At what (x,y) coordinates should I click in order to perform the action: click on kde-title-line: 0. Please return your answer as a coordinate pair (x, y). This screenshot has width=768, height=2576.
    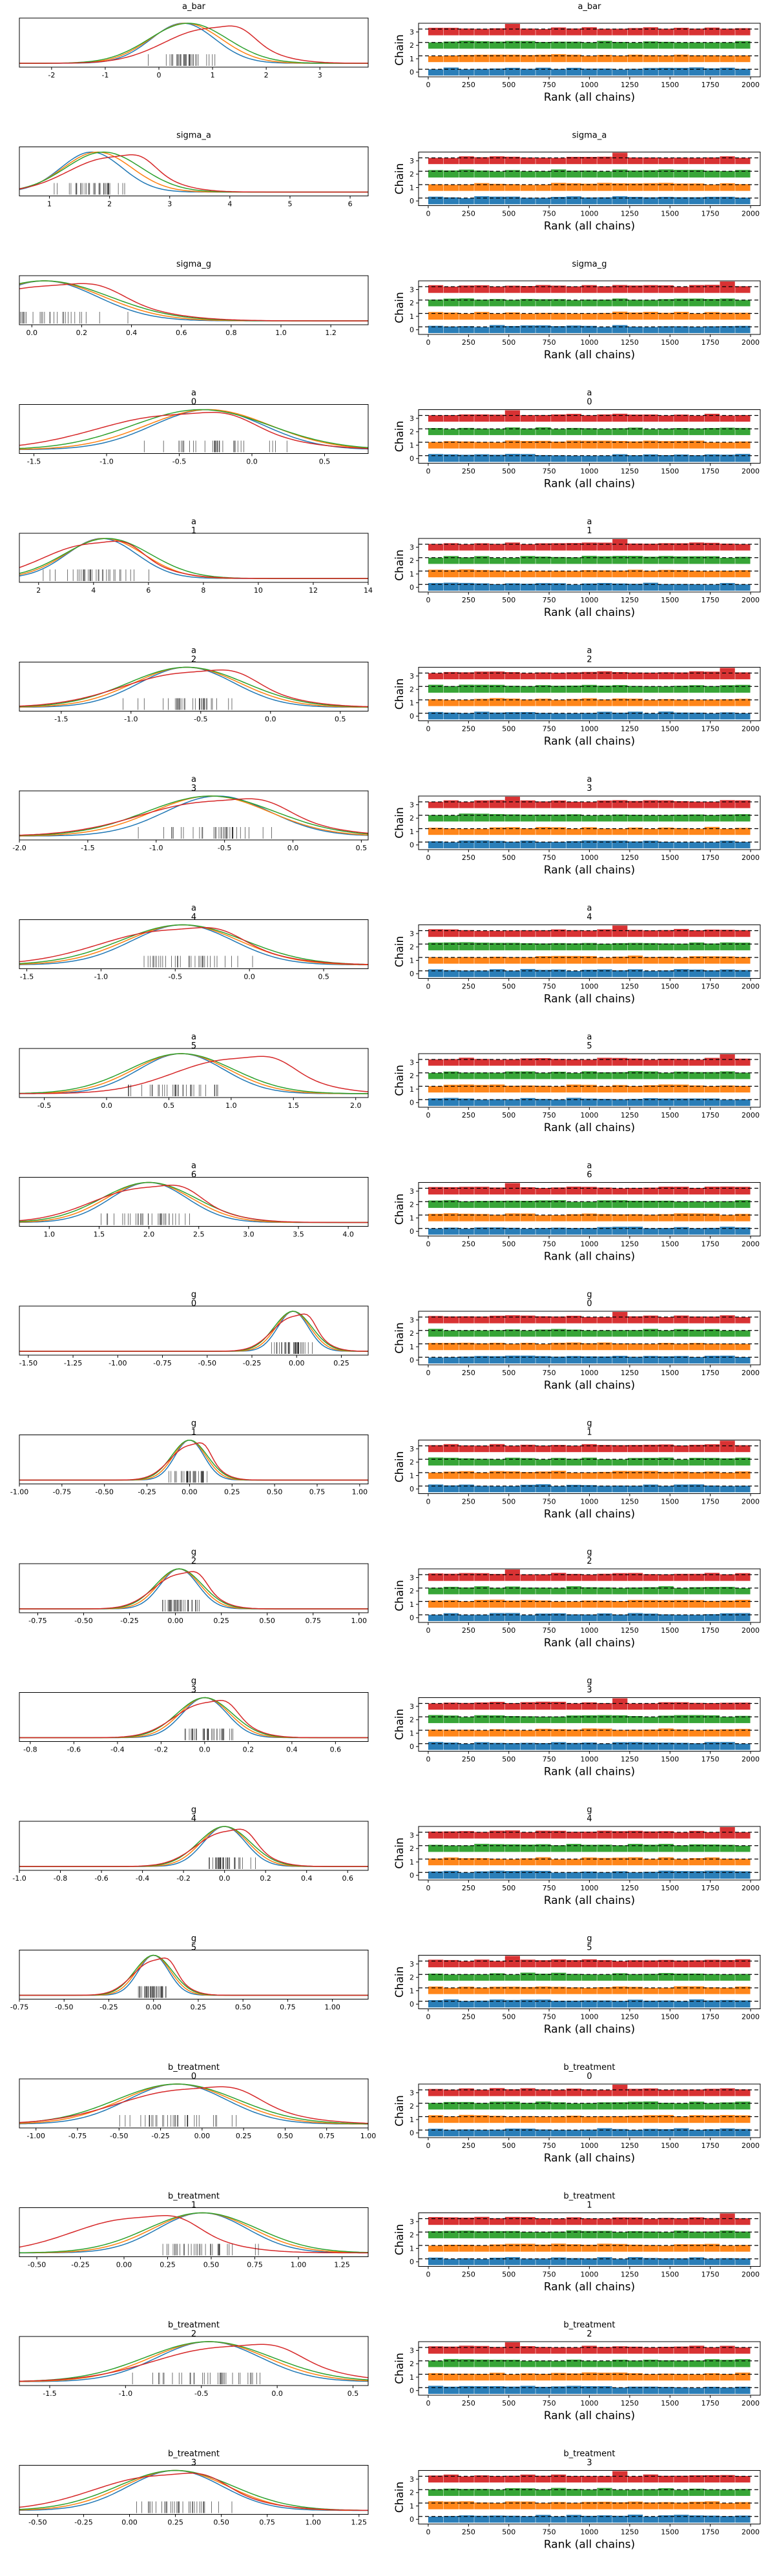
    Looking at the image, I should click on (193, 2076).